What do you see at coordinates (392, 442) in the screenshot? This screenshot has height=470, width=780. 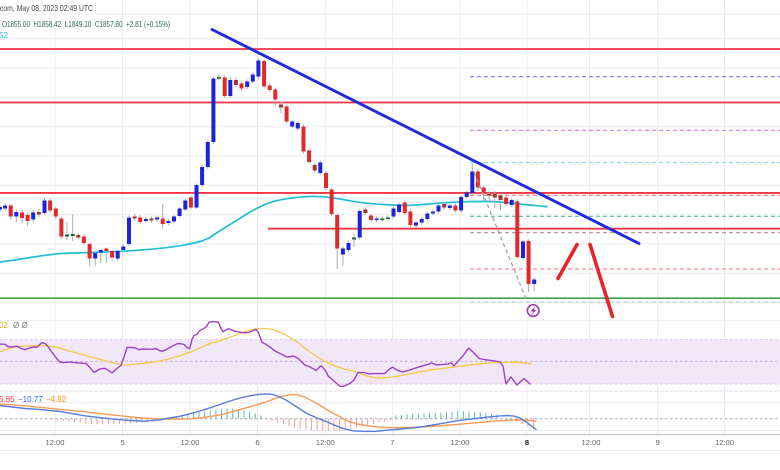 I see `svg-text: 7` at bounding box center [392, 442].